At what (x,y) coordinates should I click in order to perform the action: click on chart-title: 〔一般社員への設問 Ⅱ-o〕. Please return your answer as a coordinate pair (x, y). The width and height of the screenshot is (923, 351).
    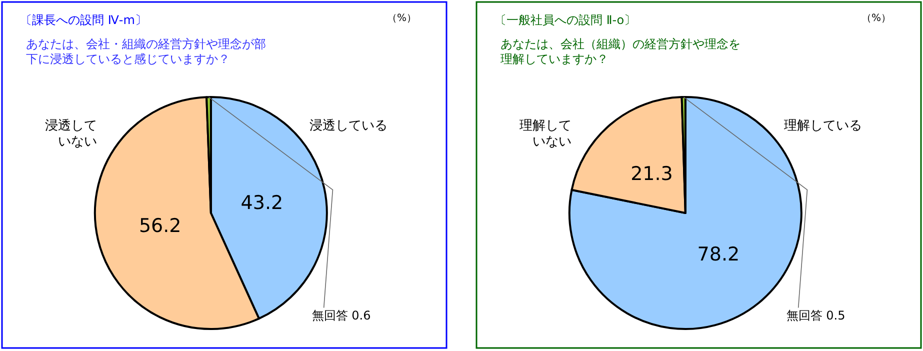
    Looking at the image, I should click on (565, 20).